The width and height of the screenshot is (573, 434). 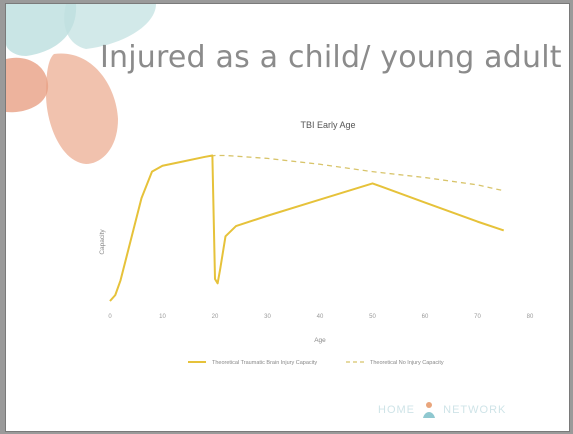 I want to click on slide-title: Injured as a child/ young adult, so click(x=331, y=57).